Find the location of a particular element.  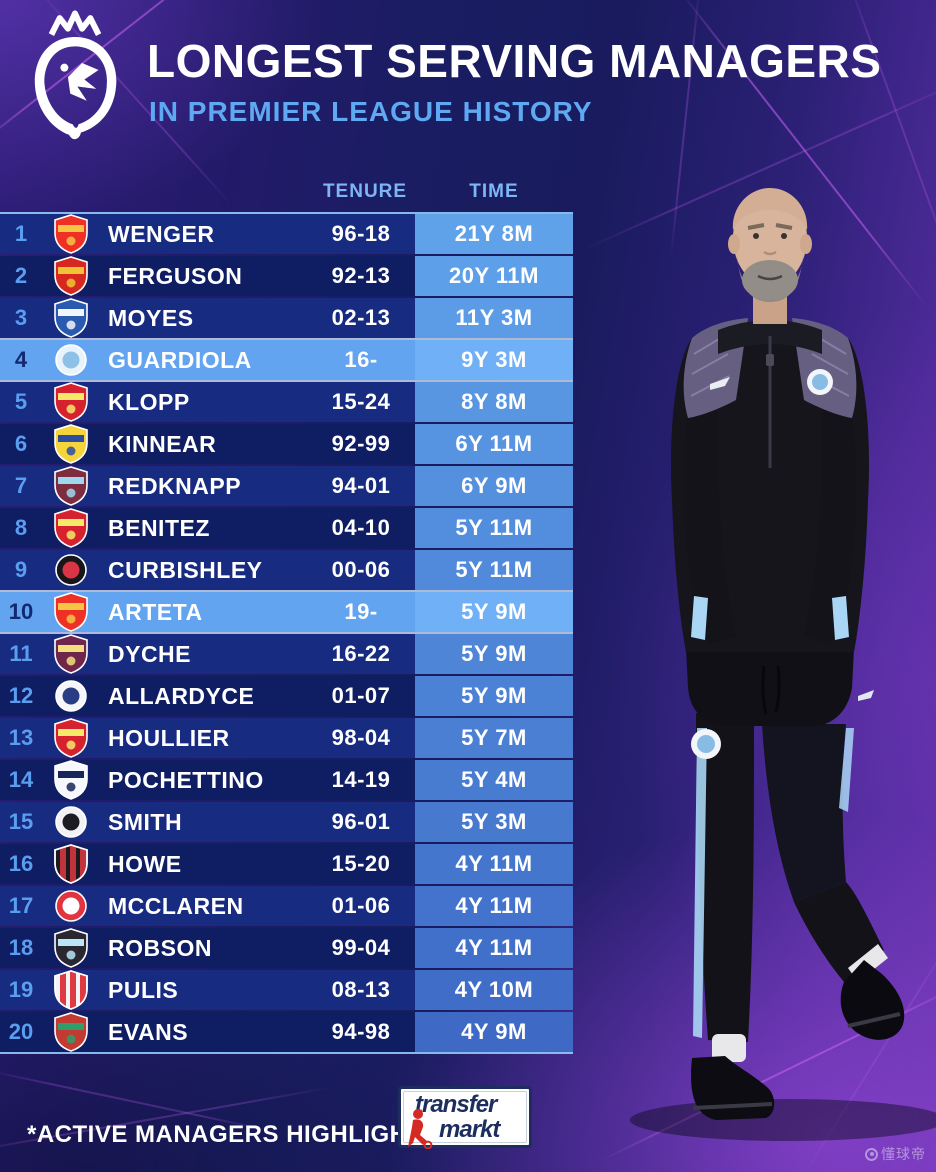

manager-name: FERGUSON is located at coordinates (175, 275).